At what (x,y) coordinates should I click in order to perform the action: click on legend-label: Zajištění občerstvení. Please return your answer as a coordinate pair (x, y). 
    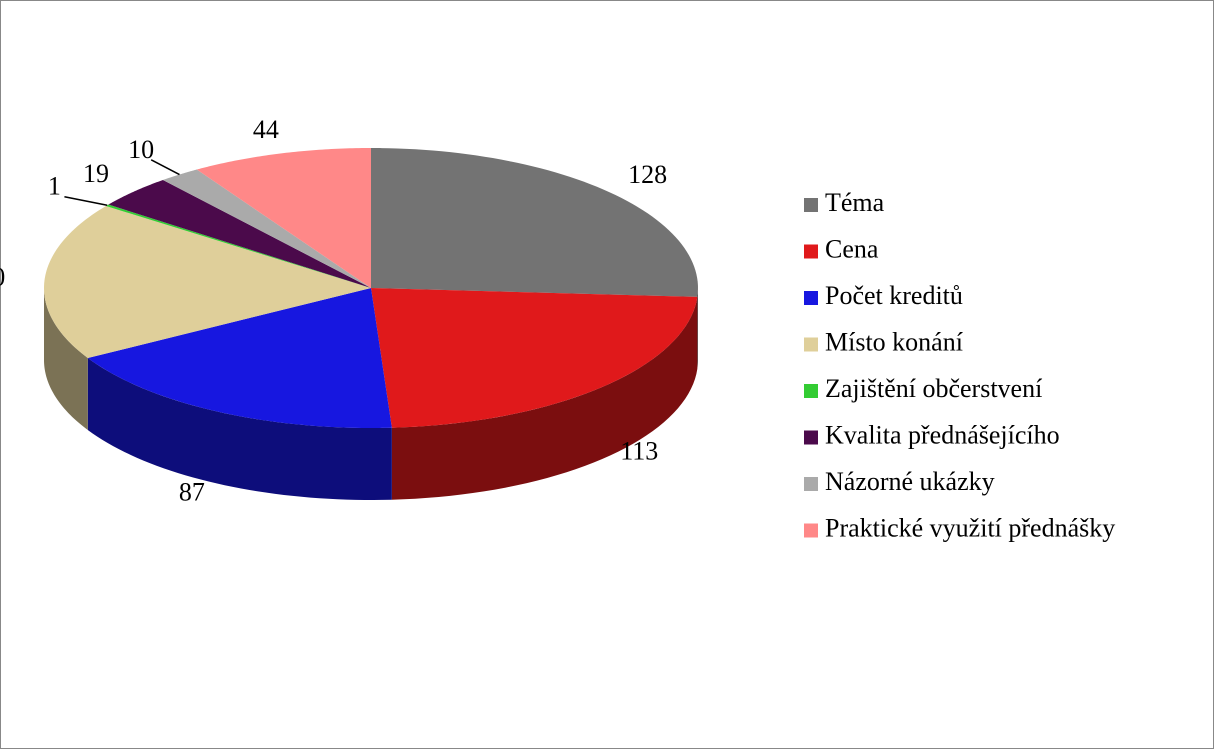
    Looking at the image, I should click on (933, 388).